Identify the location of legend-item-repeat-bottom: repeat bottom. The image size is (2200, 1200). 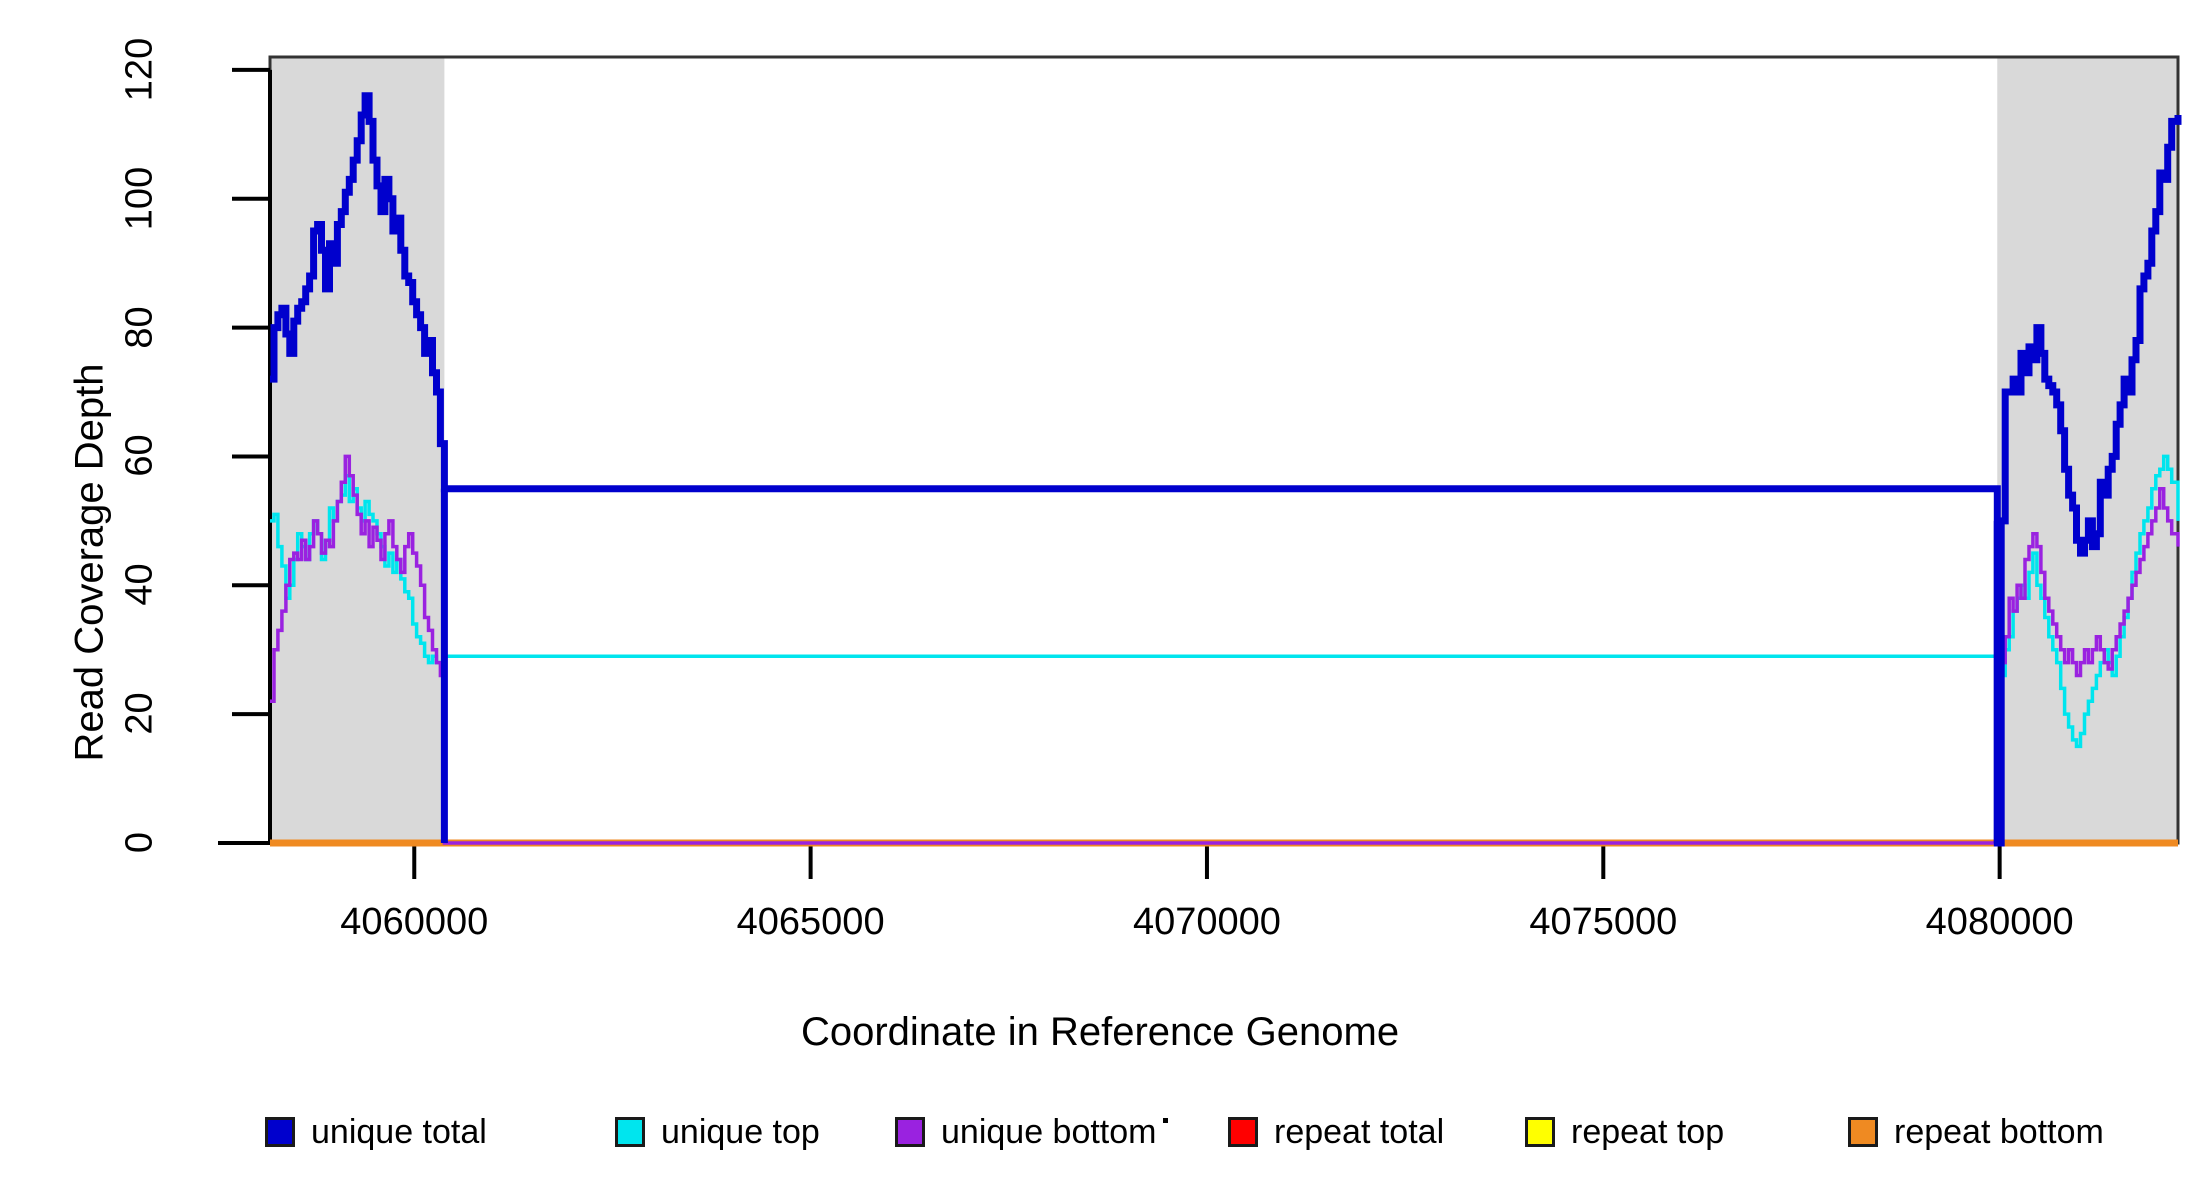
(1976, 1132).